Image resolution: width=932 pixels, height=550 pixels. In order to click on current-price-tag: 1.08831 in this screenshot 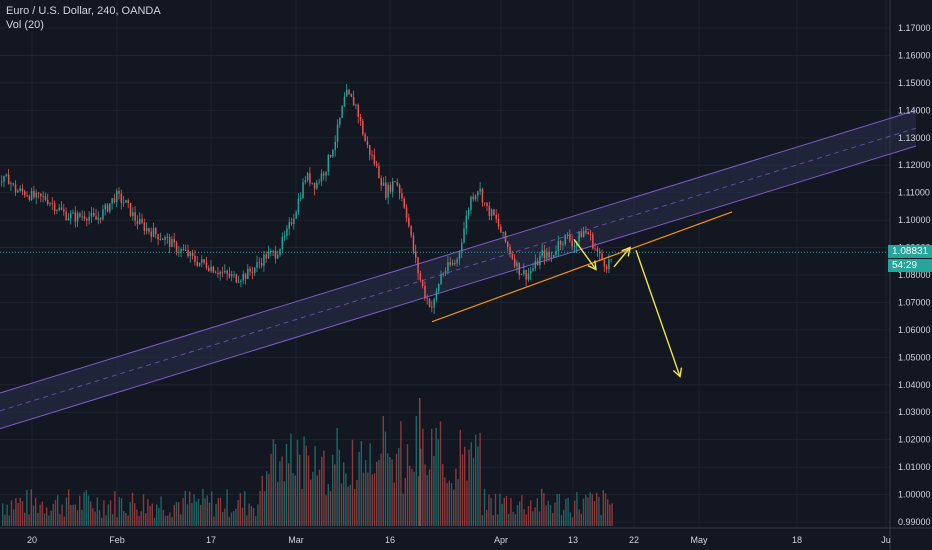, I will do `click(910, 251)`.